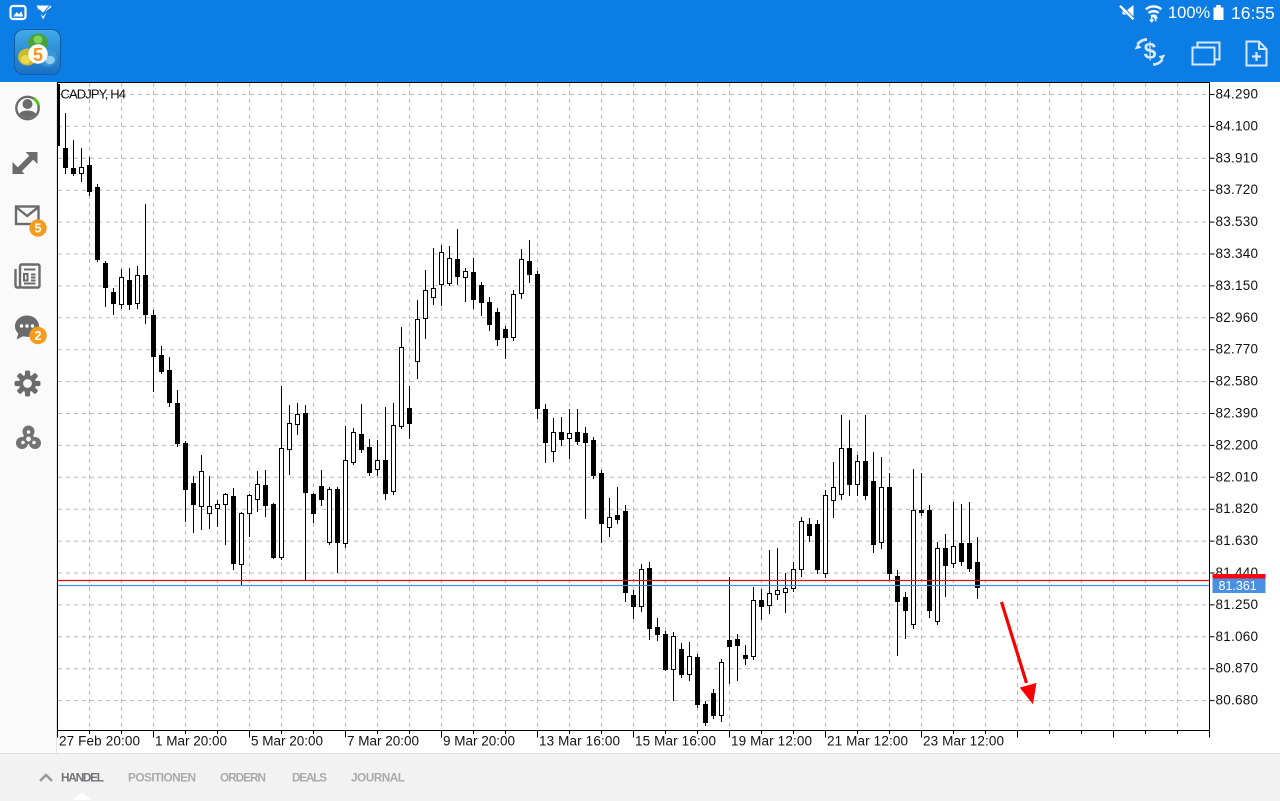 The height and width of the screenshot is (801, 1280). What do you see at coordinates (1237, 508) in the screenshot?
I see `svg-text: 81.820` at bounding box center [1237, 508].